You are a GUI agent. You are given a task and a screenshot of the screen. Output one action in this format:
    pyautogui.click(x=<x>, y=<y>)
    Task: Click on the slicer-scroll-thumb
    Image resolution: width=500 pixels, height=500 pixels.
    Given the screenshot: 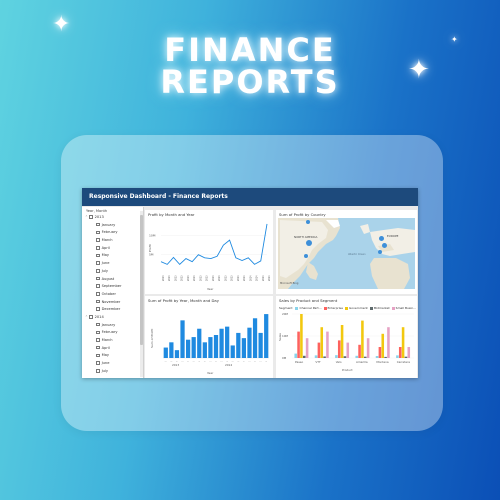 What is the action you would take?
    pyautogui.click(x=141, y=280)
    